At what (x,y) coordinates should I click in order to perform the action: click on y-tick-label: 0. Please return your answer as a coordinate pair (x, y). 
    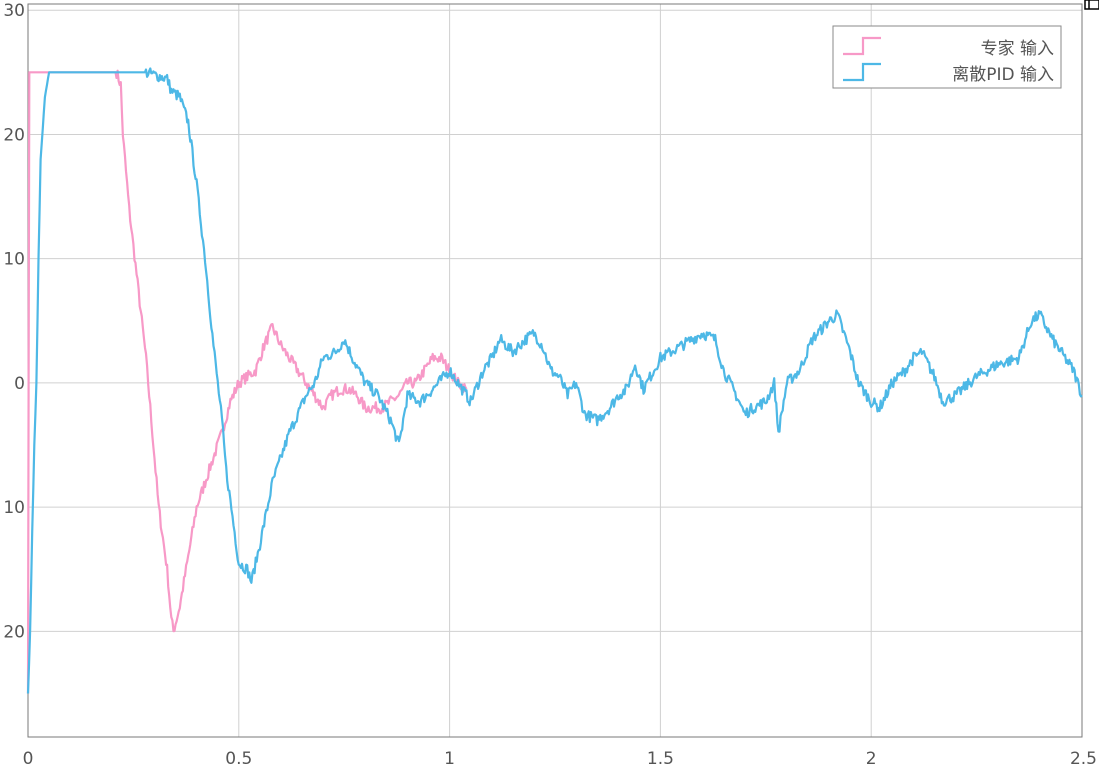
    Looking at the image, I should click on (19, 384).